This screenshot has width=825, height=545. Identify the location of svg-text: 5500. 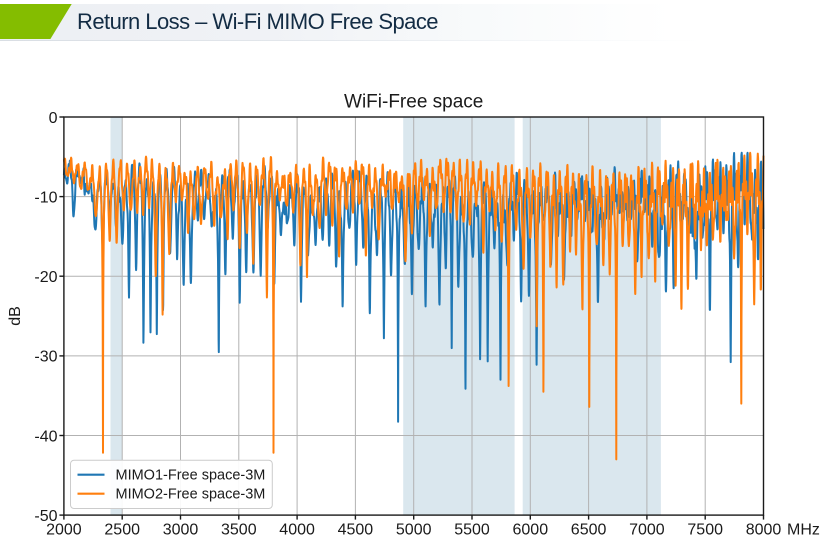
(472, 530).